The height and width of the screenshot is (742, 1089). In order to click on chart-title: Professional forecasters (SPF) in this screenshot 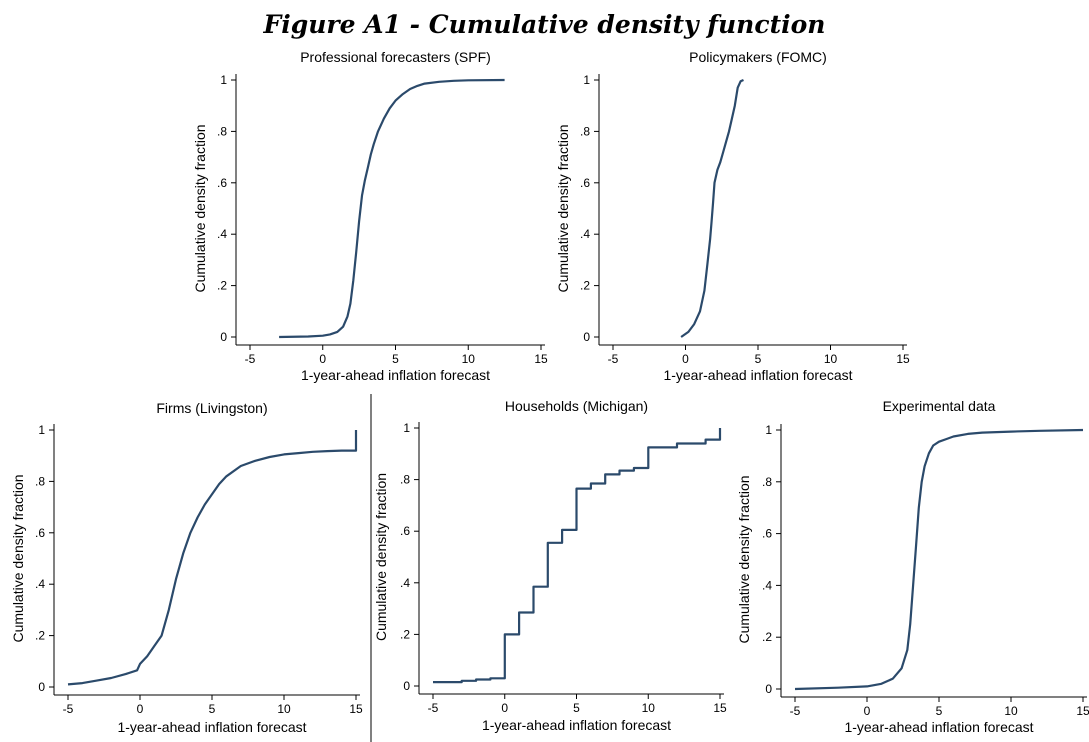, I will do `click(395, 57)`.